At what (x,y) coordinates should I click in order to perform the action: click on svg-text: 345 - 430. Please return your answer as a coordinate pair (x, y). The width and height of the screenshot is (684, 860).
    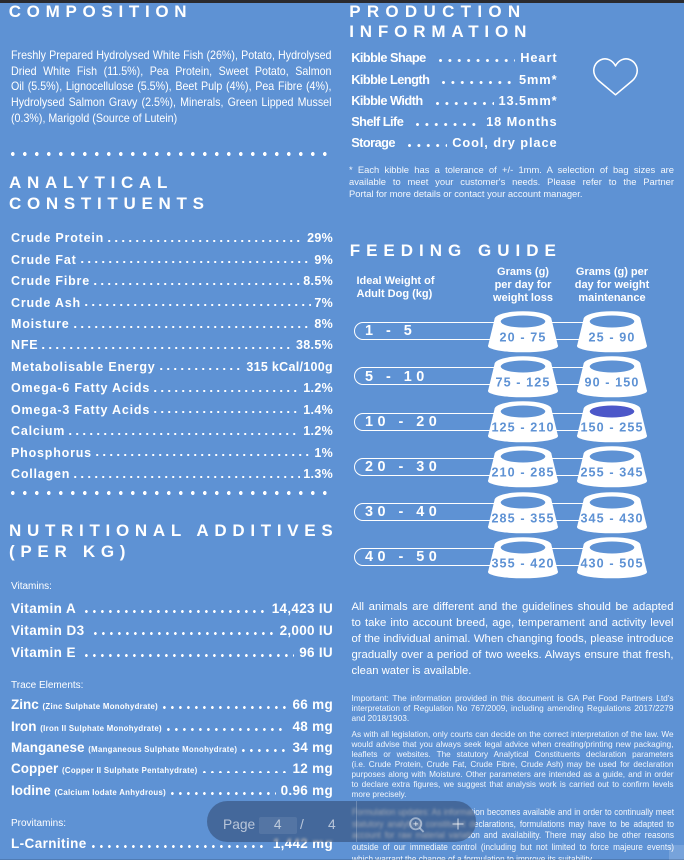
    Looking at the image, I should click on (611, 518).